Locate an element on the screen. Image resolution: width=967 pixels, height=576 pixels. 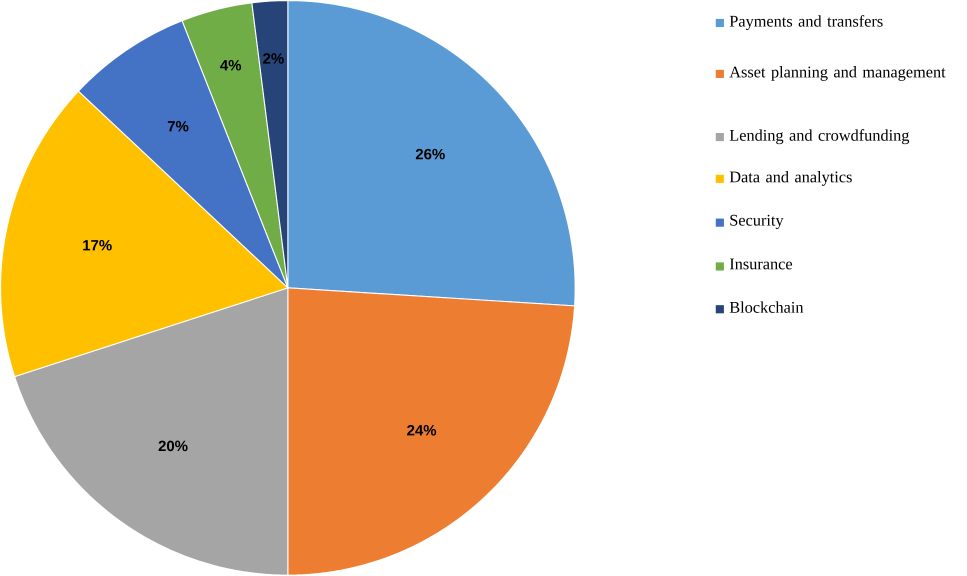
data-label: 2% is located at coordinates (273, 58).